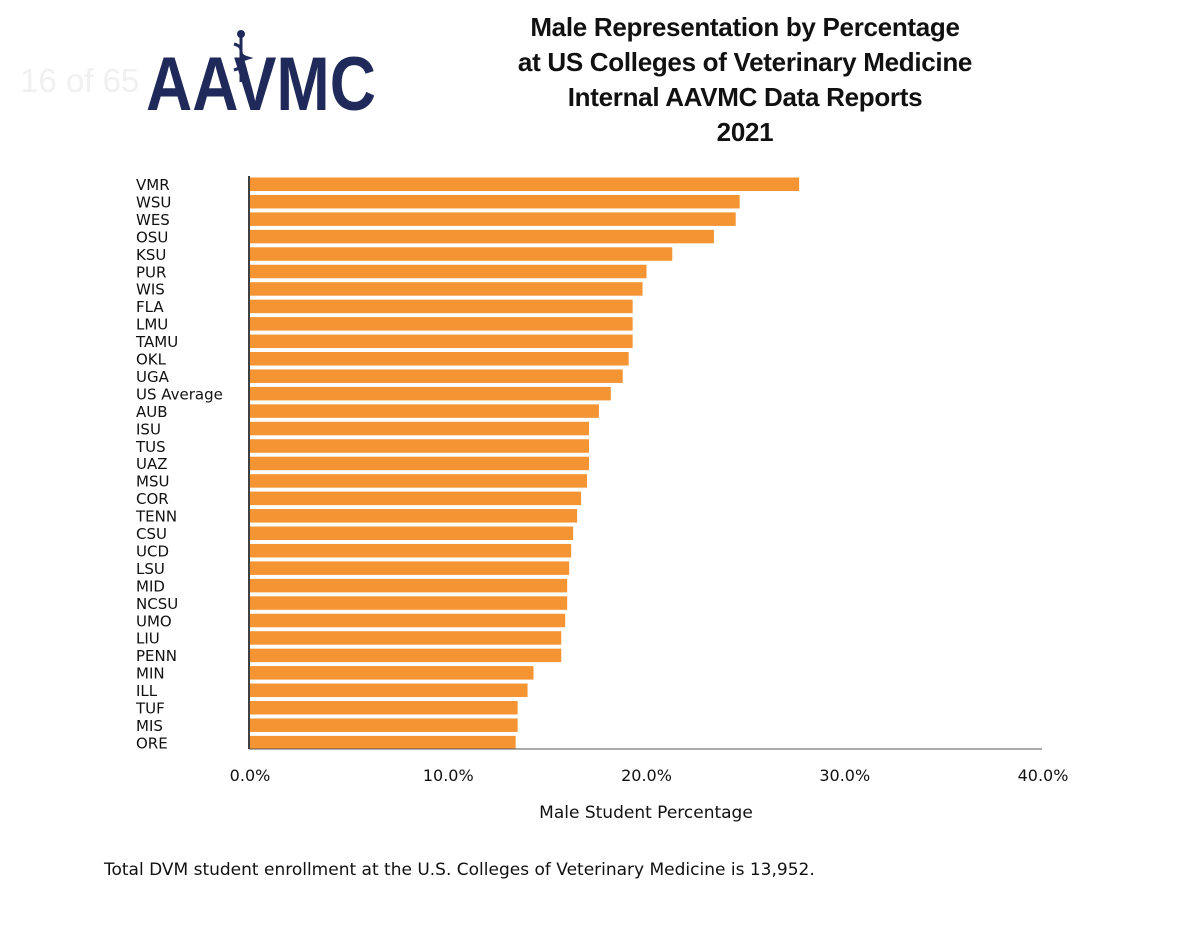 The image size is (1200, 926). I want to click on bar-ucd, so click(411, 550).